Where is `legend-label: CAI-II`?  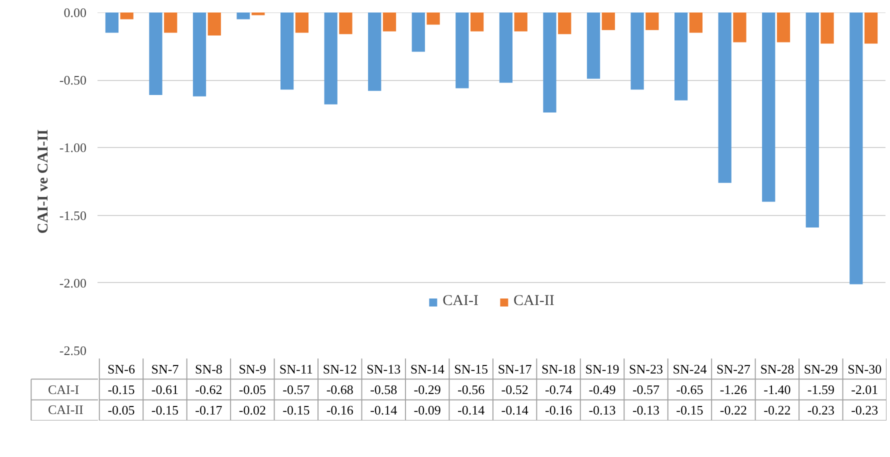
legend-label: CAI-II is located at coordinates (534, 301).